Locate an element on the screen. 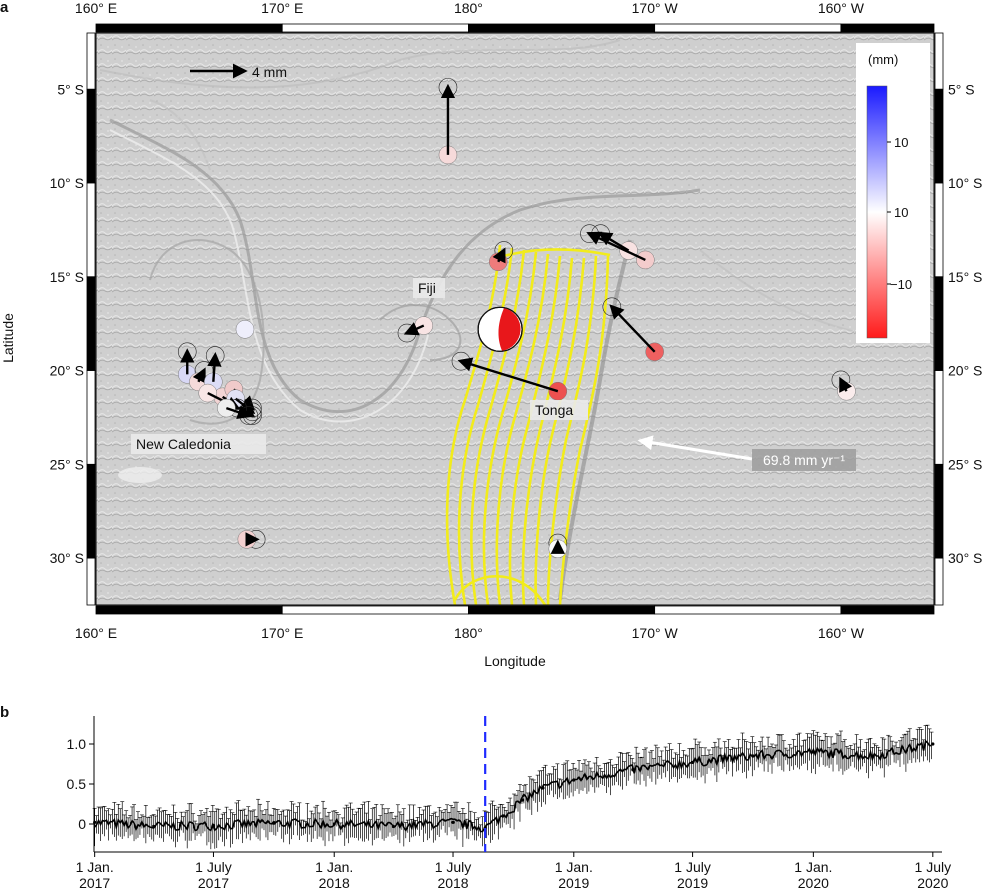 The width and height of the screenshot is (1000, 895). colorbar-ramp is located at coordinates (877, 212).